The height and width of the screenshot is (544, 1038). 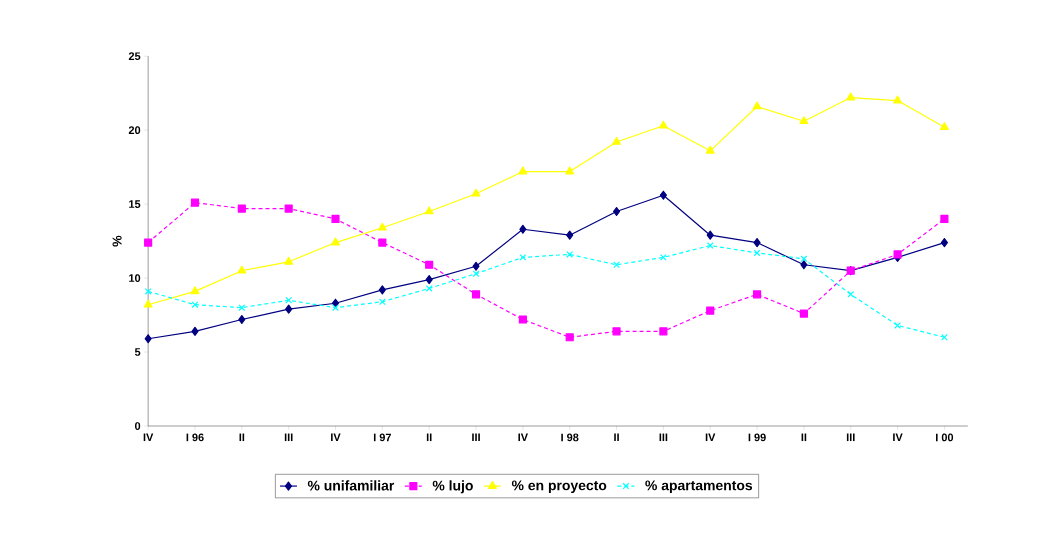 I want to click on x-tick-label: I 00, so click(x=945, y=437).